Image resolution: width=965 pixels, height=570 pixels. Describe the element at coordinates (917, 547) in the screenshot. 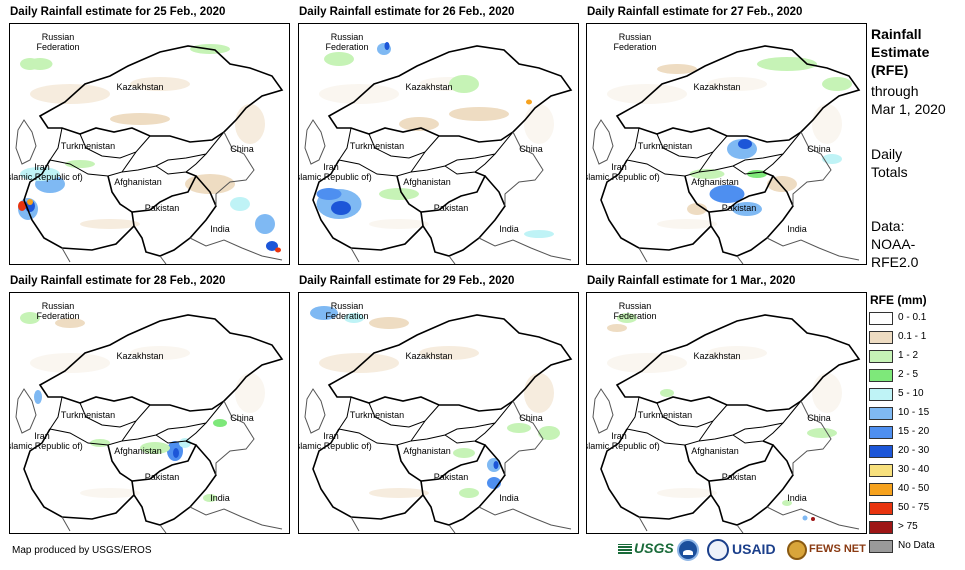

I see `legend-item: No Data` at that location.